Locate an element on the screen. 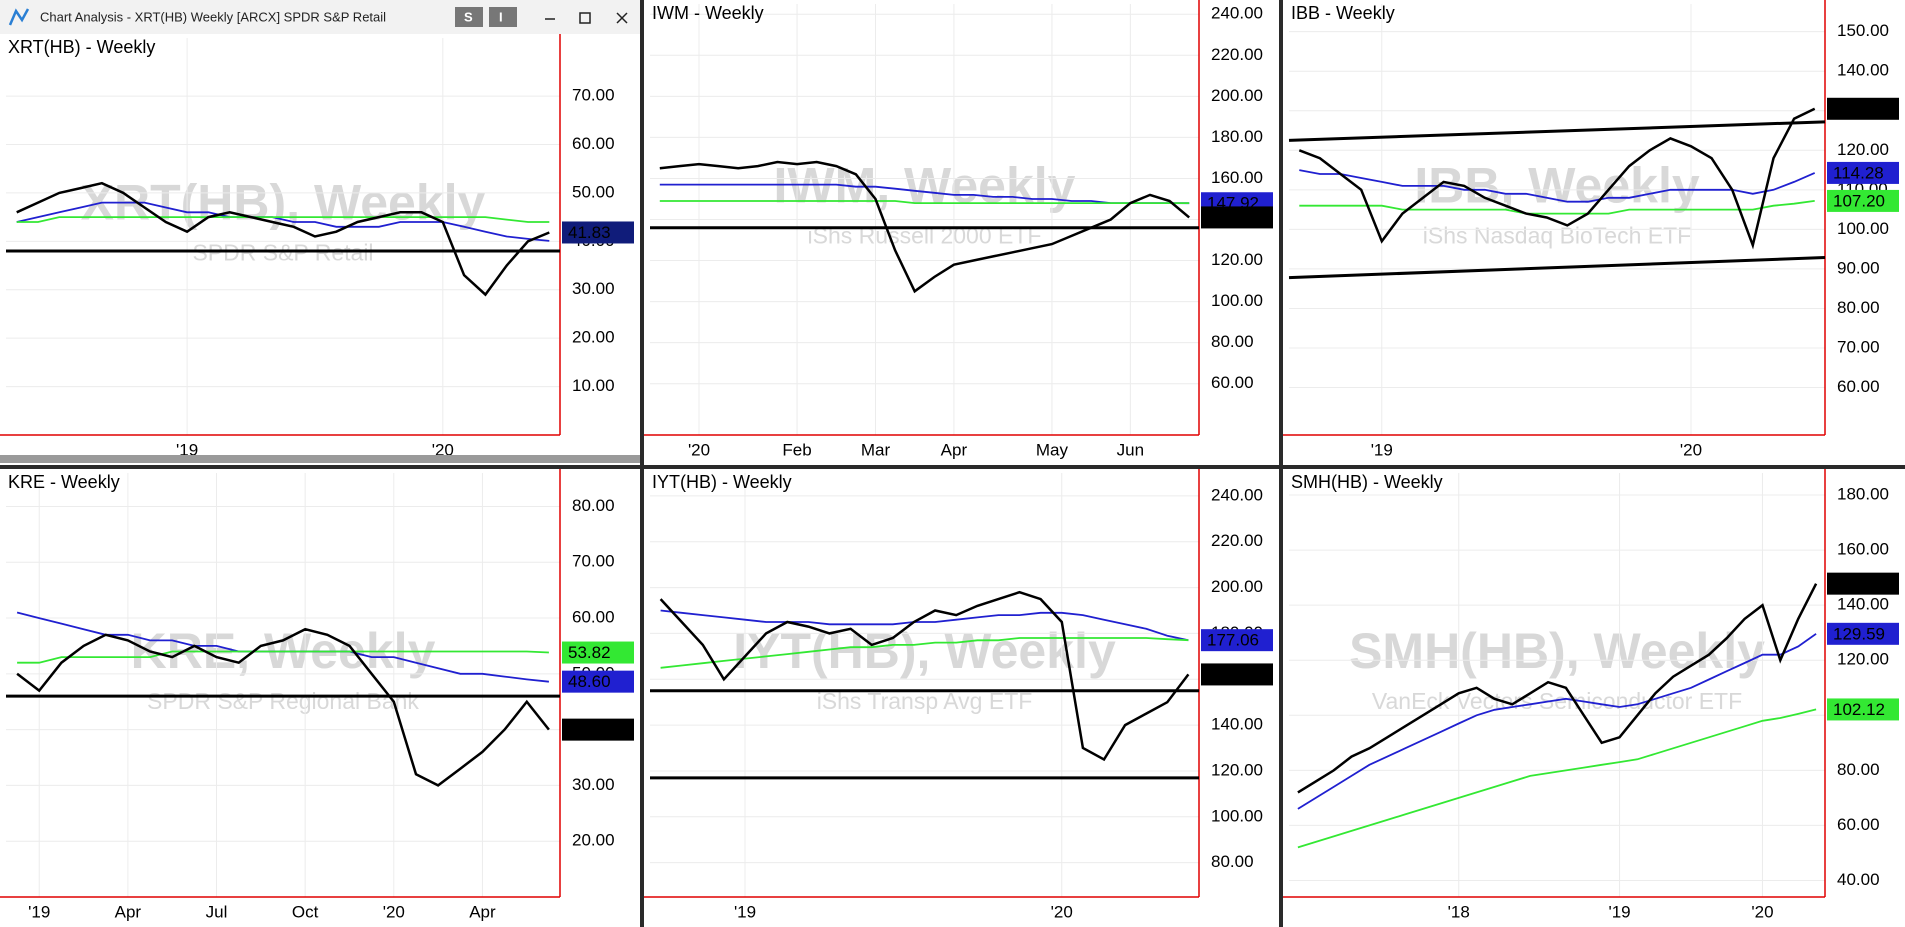 This screenshot has height=927, width=1905. scrollbar is located at coordinates (320, 459).